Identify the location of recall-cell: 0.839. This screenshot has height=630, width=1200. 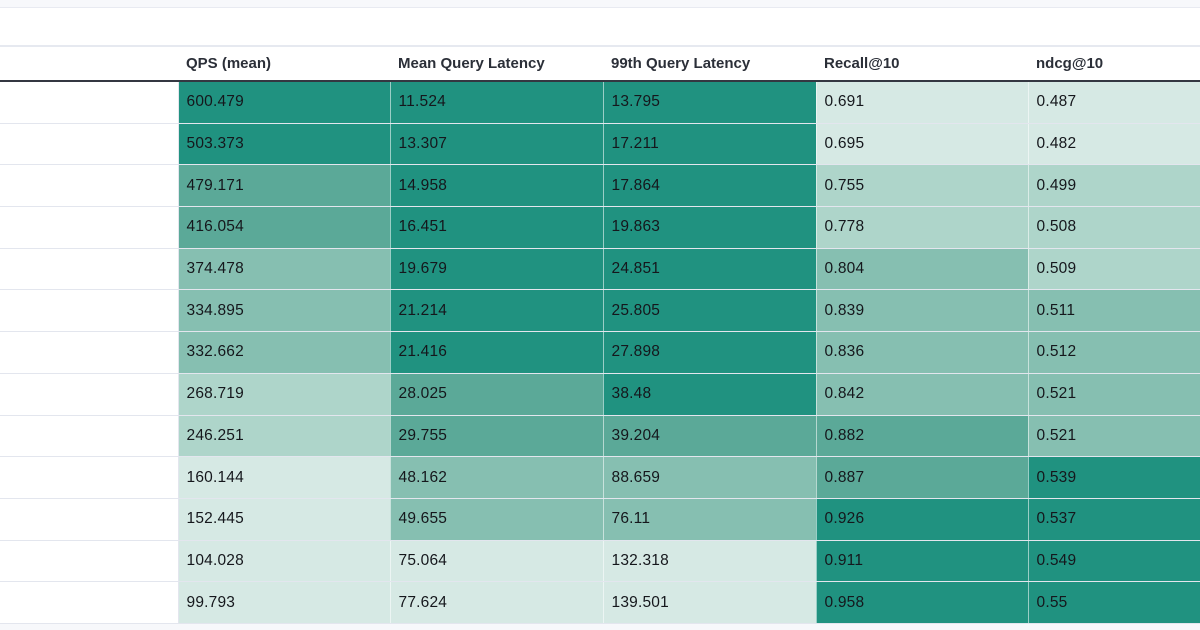
(922, 311).